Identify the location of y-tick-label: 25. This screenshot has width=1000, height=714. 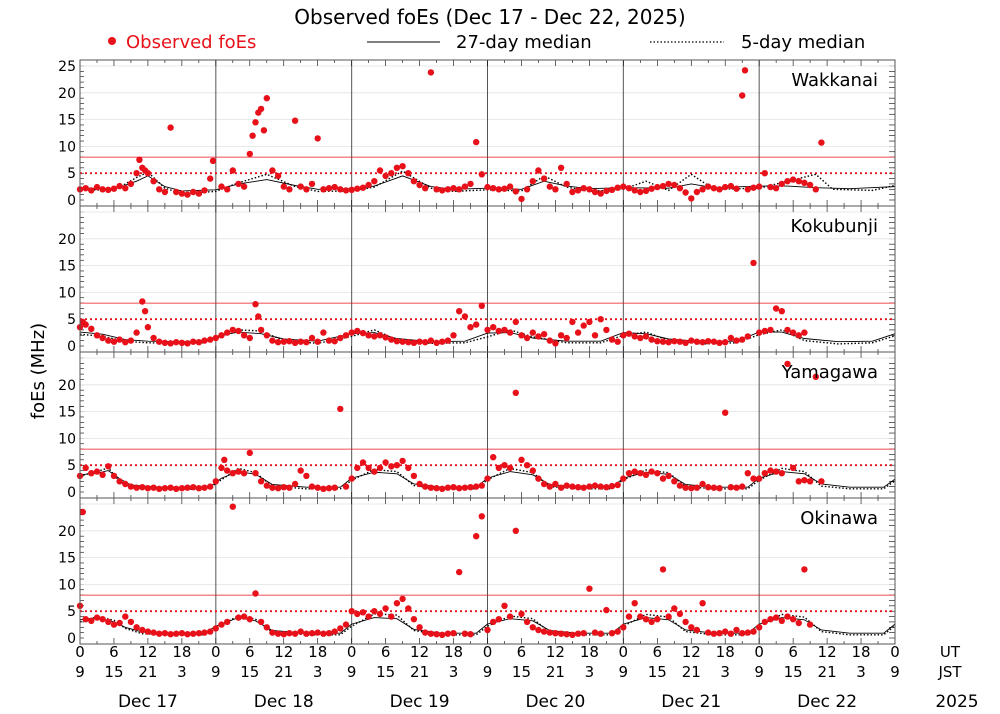
(67, 67).